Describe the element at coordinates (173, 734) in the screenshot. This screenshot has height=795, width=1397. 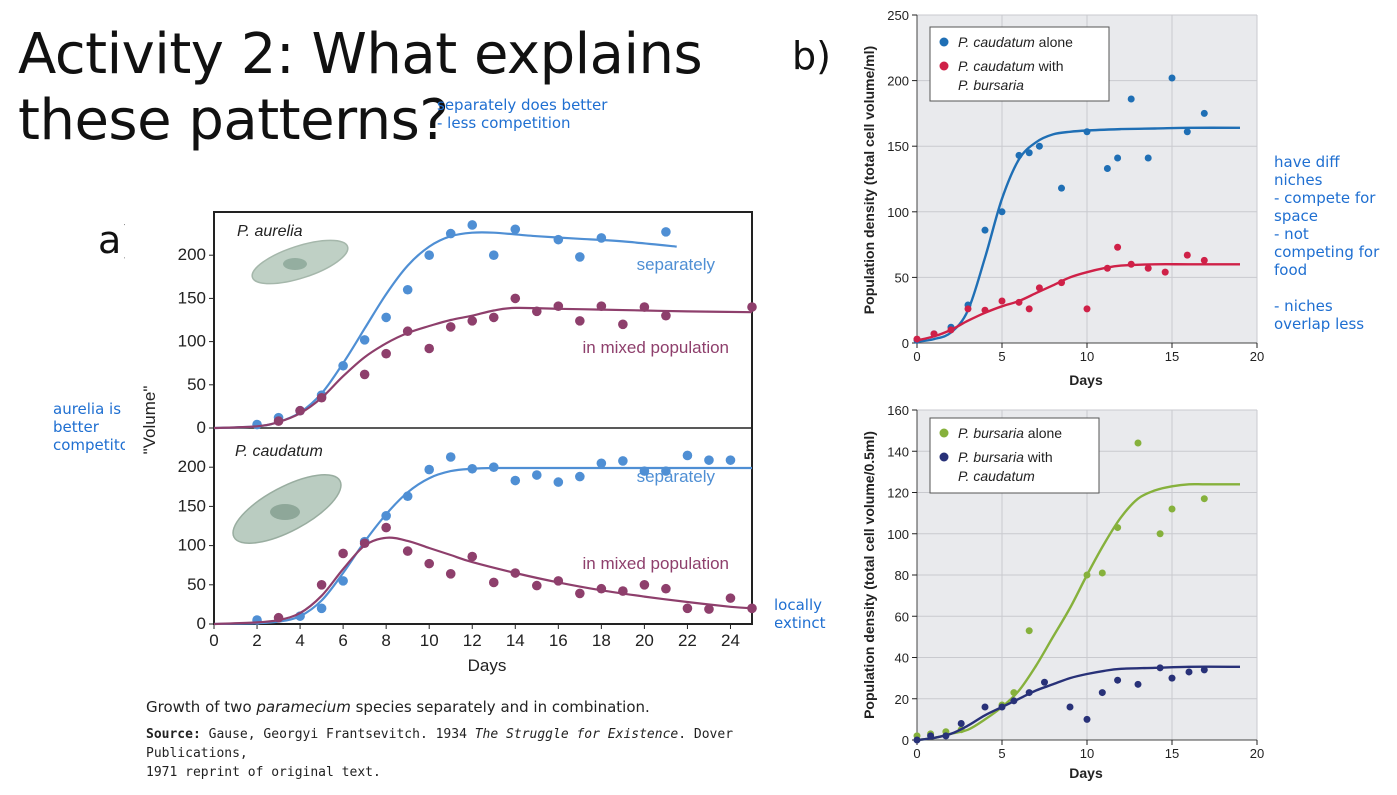
I see `caption-source-label: Source:` at that location.